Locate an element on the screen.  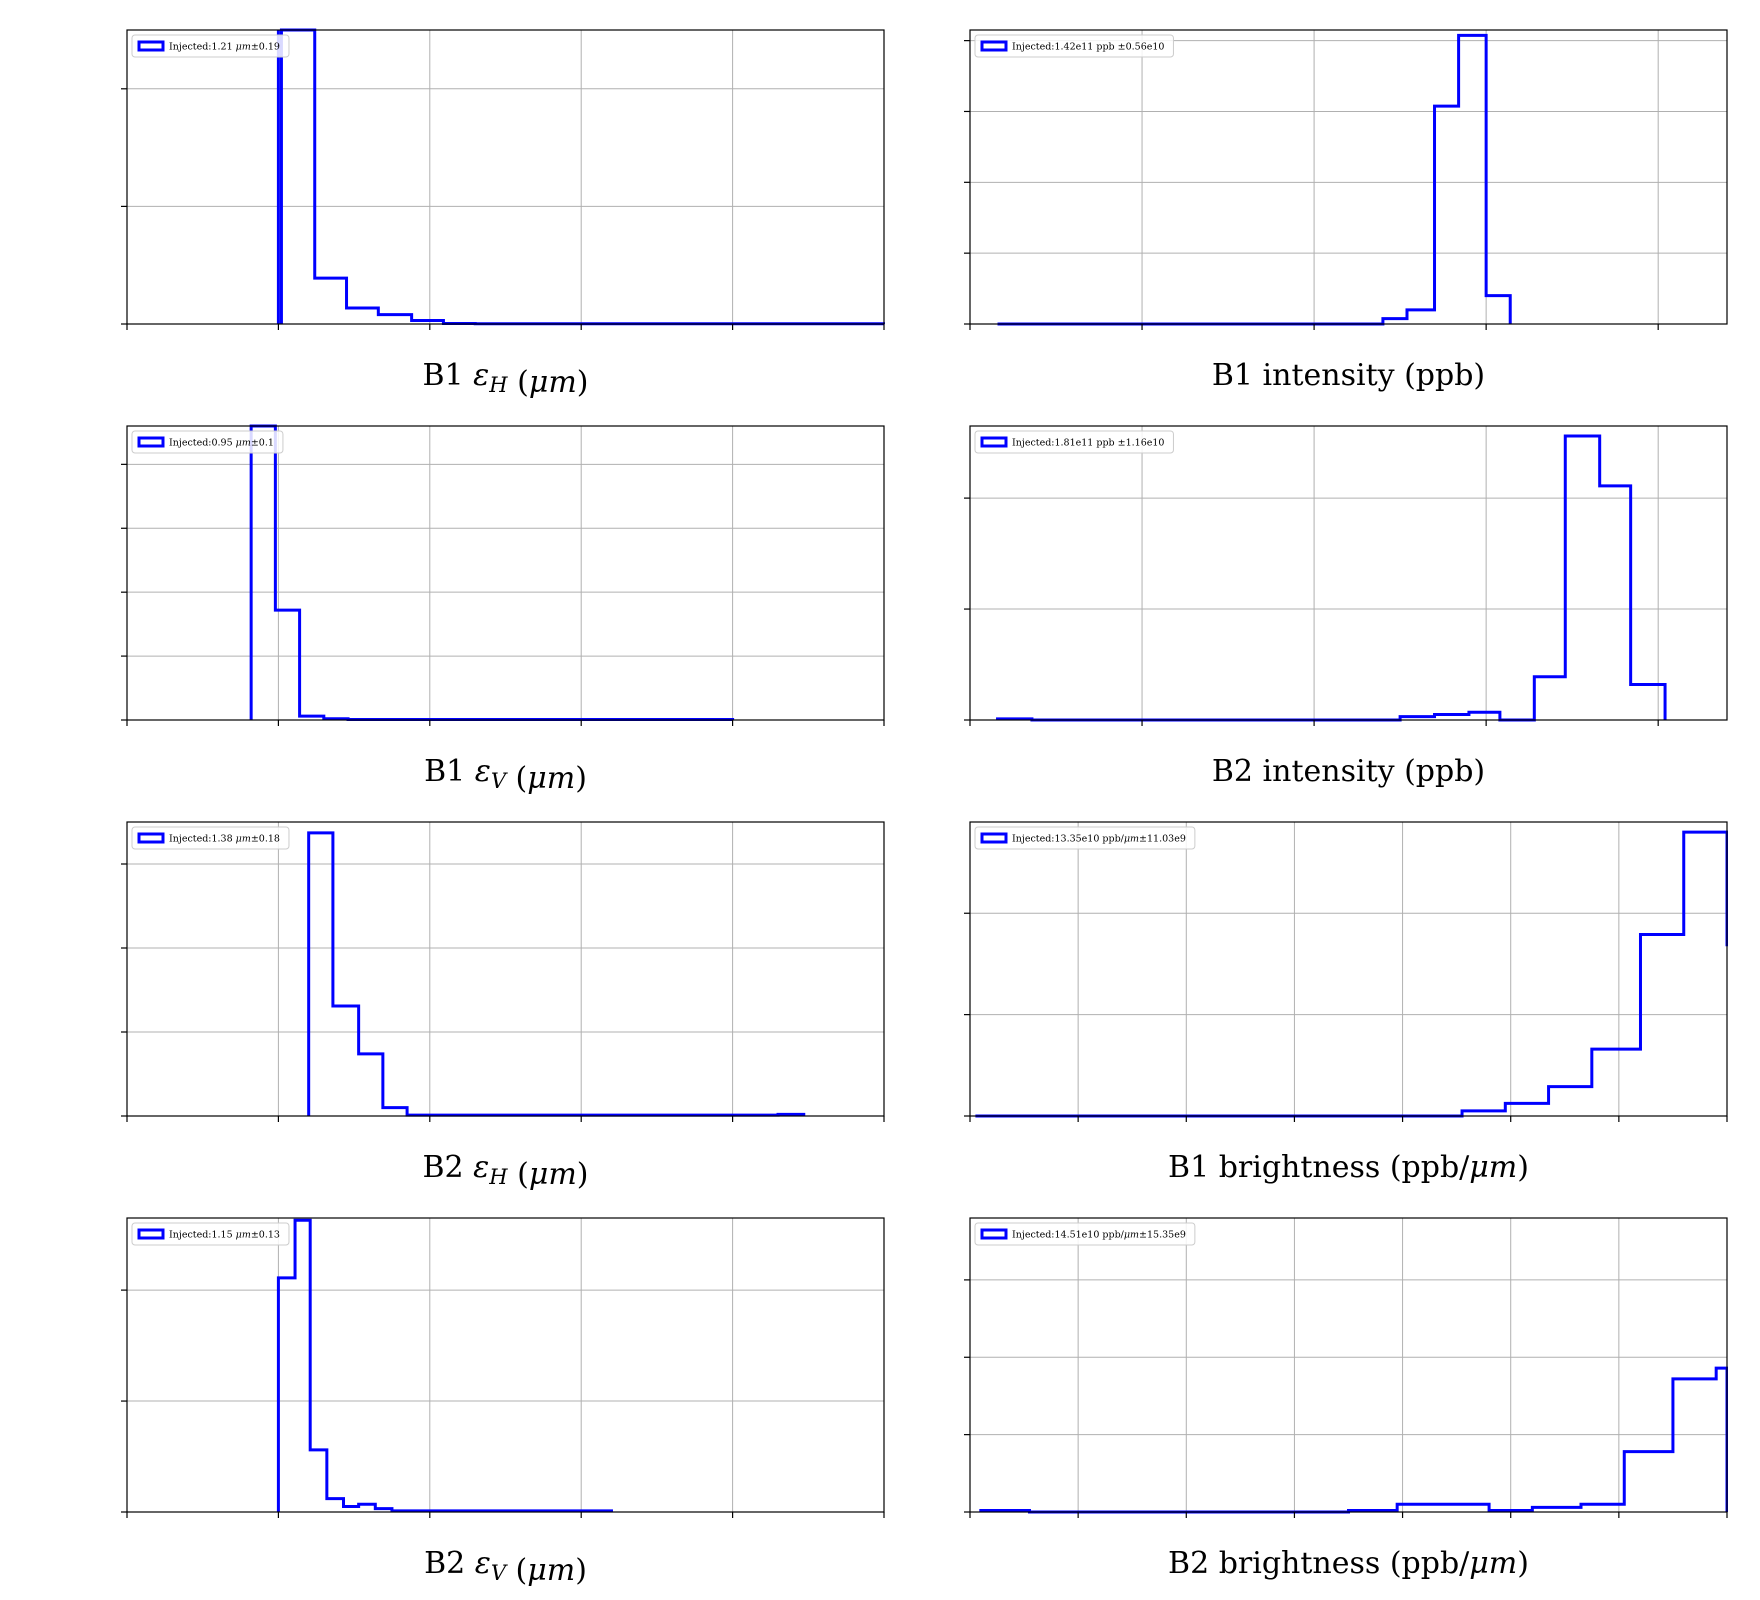
legend: Injected:1.21 μm±0.19 is located at coordinates (210, 46).